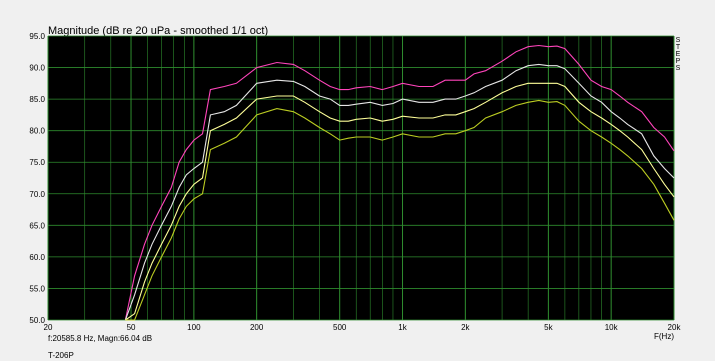 This screenshot has height=361, width=715. I want to click on x-tick-label: 20, so click(48, 327).